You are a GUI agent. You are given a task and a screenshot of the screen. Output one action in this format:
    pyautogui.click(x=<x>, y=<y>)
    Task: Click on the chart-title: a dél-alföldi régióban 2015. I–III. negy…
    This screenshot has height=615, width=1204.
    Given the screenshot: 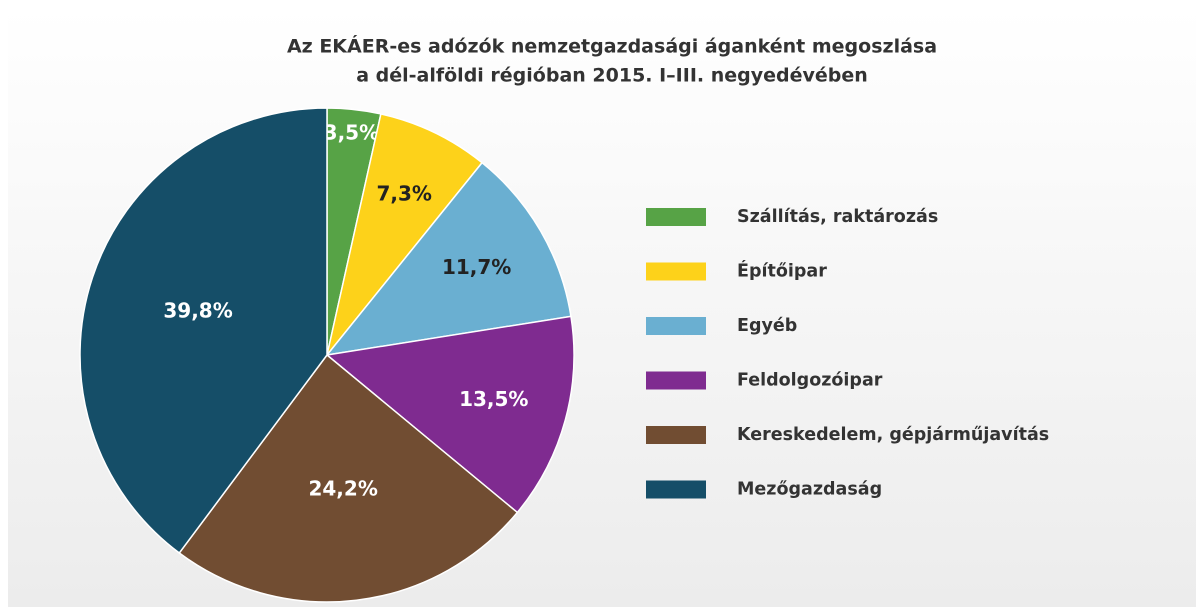 What is the action you would take?
    pyautogui.click(x=612, y=76)
    